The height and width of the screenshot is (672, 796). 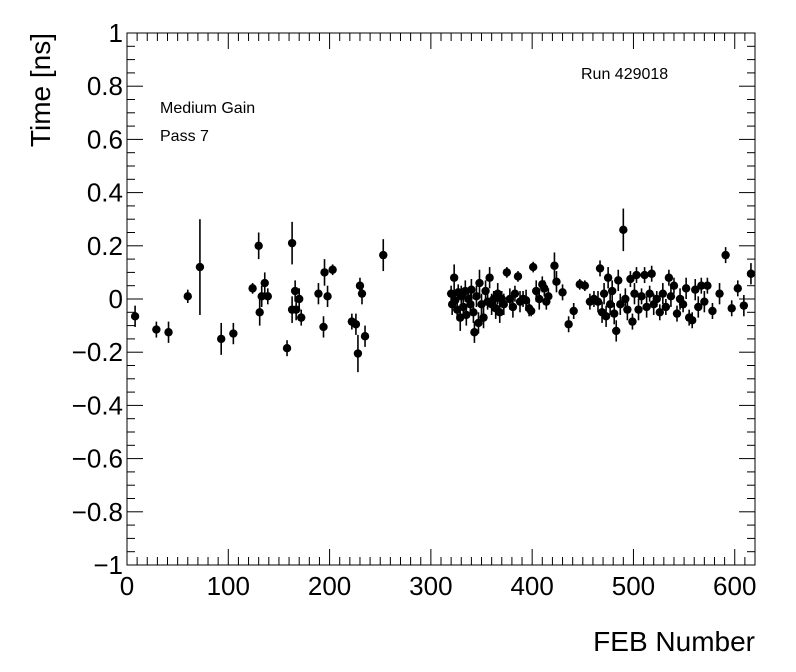 I want to click on x-tick-label: 0, so click(x=127, y=586).